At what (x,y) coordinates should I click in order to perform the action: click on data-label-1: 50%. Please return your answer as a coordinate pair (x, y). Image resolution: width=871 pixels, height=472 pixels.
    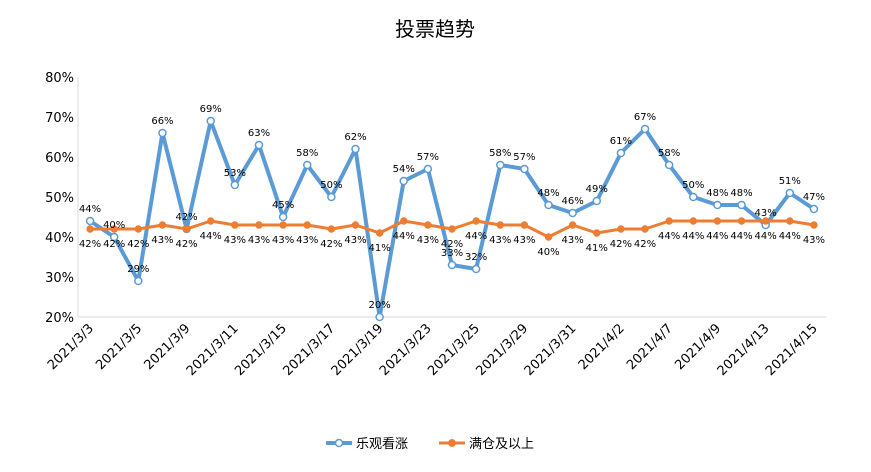
    Looking at the image, I should click on (331, 185).